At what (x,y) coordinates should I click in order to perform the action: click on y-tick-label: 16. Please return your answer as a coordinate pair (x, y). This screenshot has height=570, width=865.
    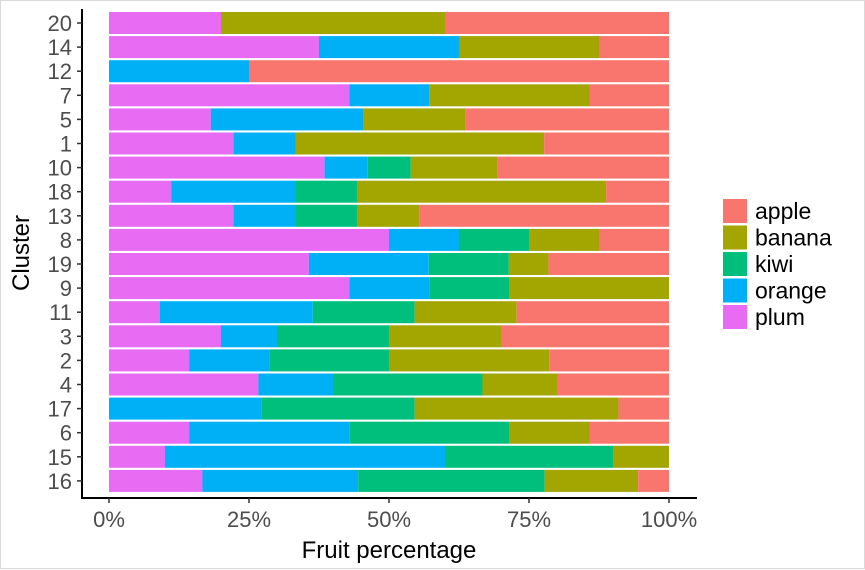
    Looking at the image, I should click on (60, 481).